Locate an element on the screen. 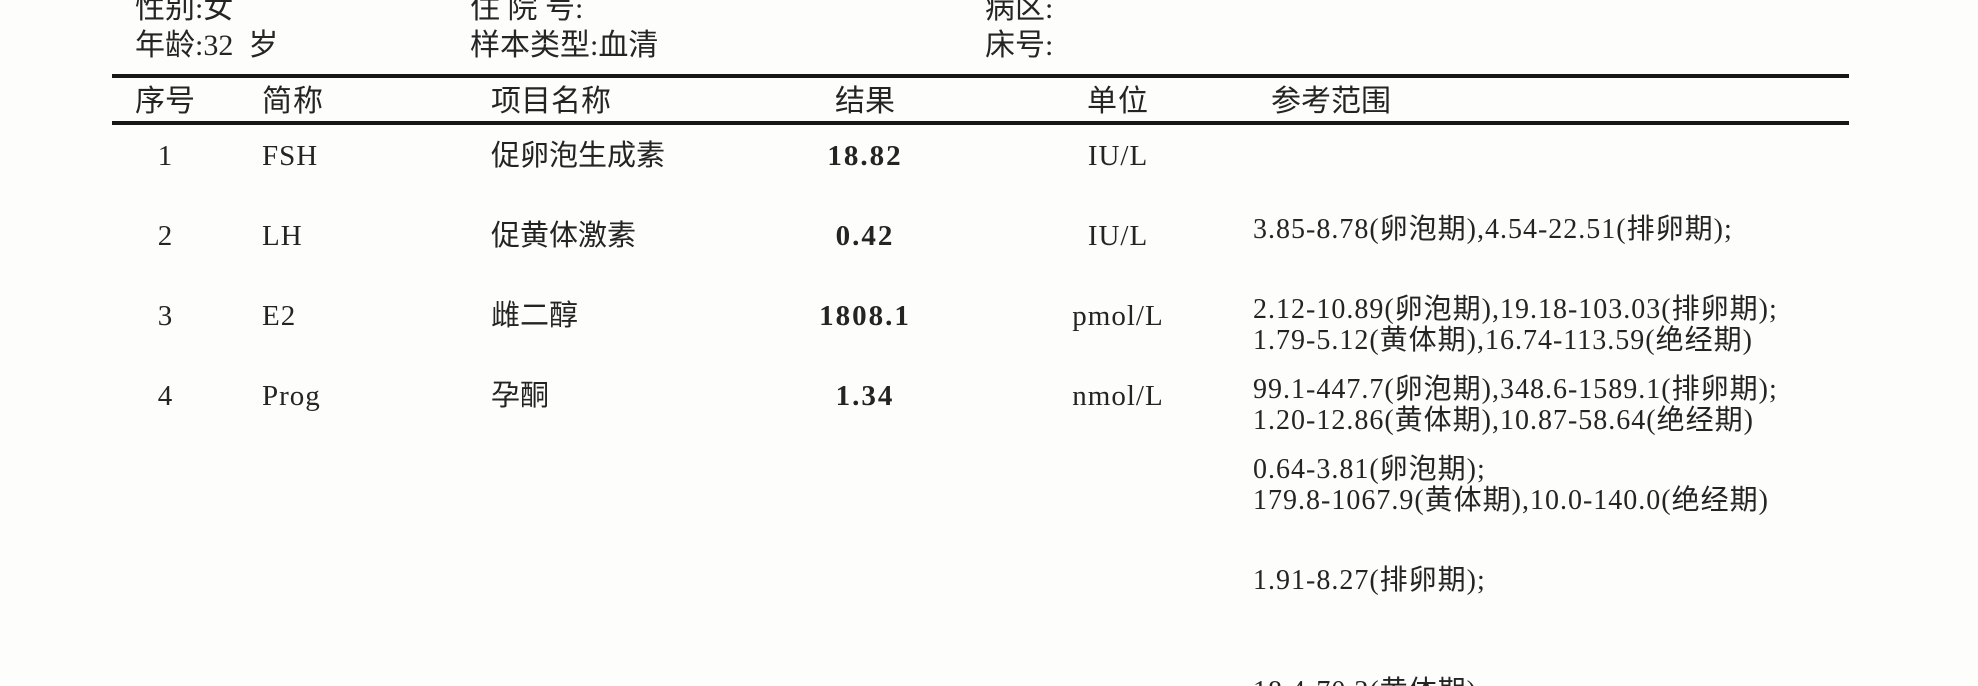 This screenshot has width=1978, height=686. reference-line: 1.79-5.12(黄体期),16.74-113.59(绝经期) is located at coordinates (1503, 340).